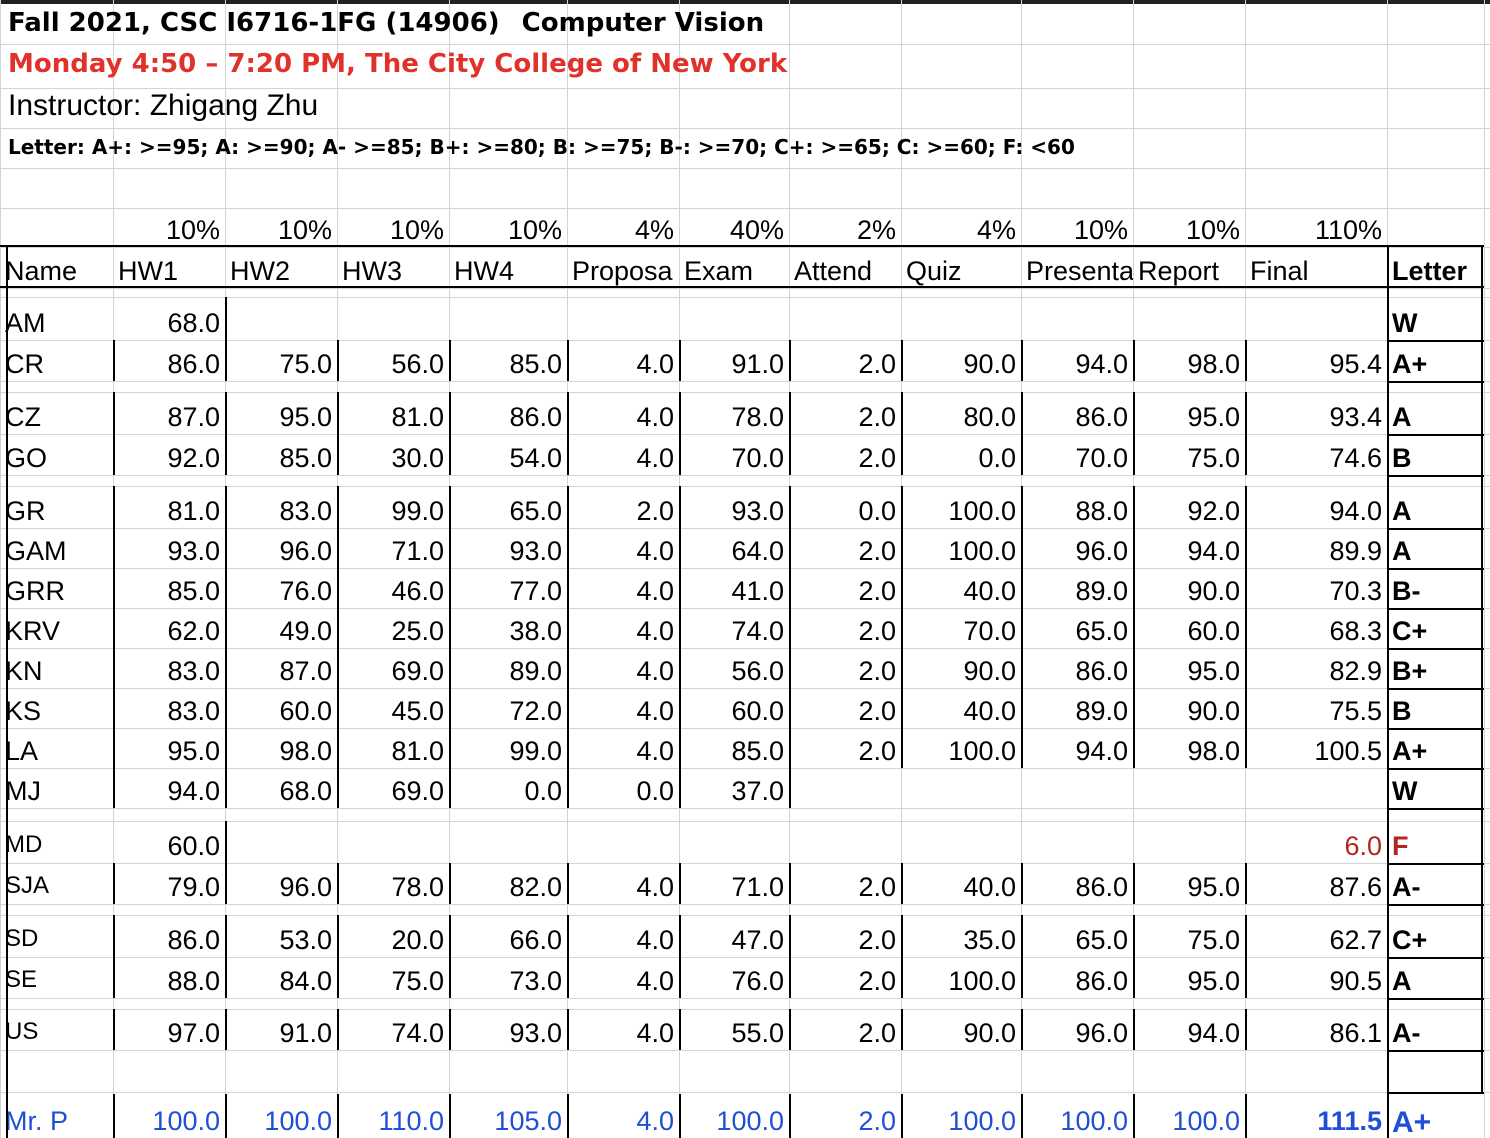 The height and width of the screenshot is (1138, 1490). What do you see at coordinates (1430, 271) in the screenshot?
I see `column-header-letter: Letter` at bounding box center [1430, 271].